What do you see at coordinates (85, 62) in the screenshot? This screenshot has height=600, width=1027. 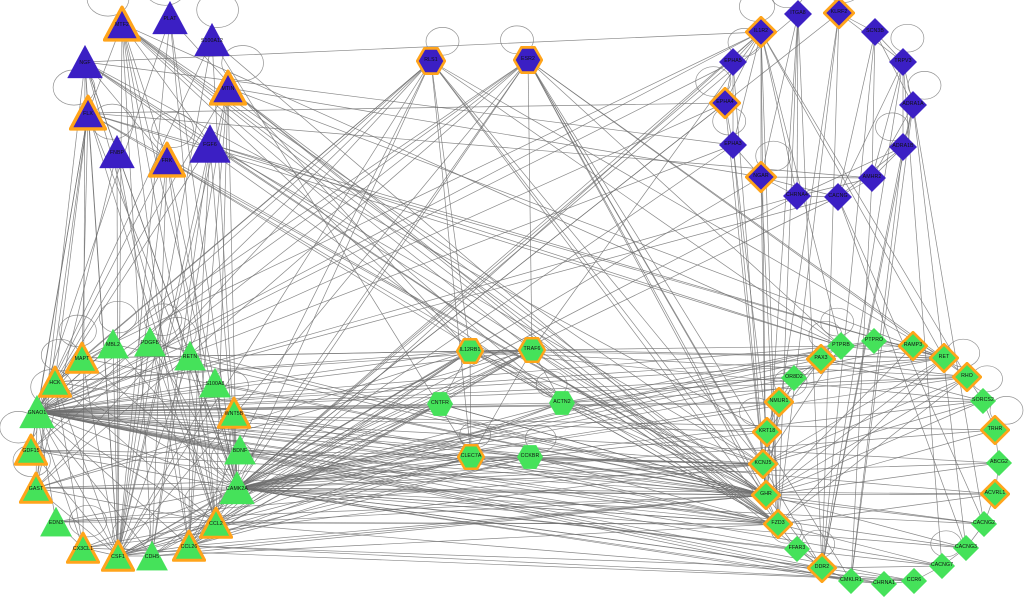 I see `graph-node-ngf: NGF` at bounding box center [85, 62].